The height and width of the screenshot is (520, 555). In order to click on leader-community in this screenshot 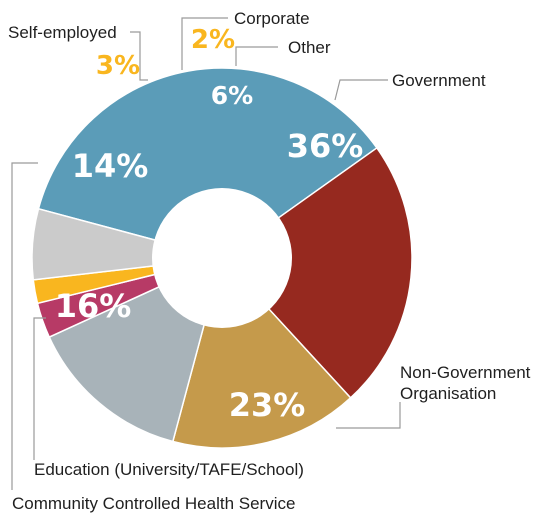, I will do `click(24, 326)`.